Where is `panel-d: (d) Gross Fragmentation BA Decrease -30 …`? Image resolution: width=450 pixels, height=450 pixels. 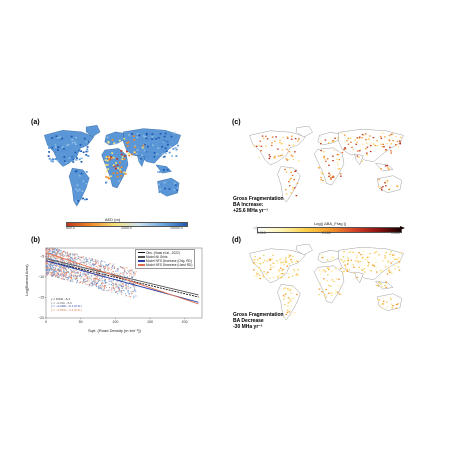
panel-d: (d) Gross Fragmentation BA Decrease -30 … is located at coordinates (326, 288).